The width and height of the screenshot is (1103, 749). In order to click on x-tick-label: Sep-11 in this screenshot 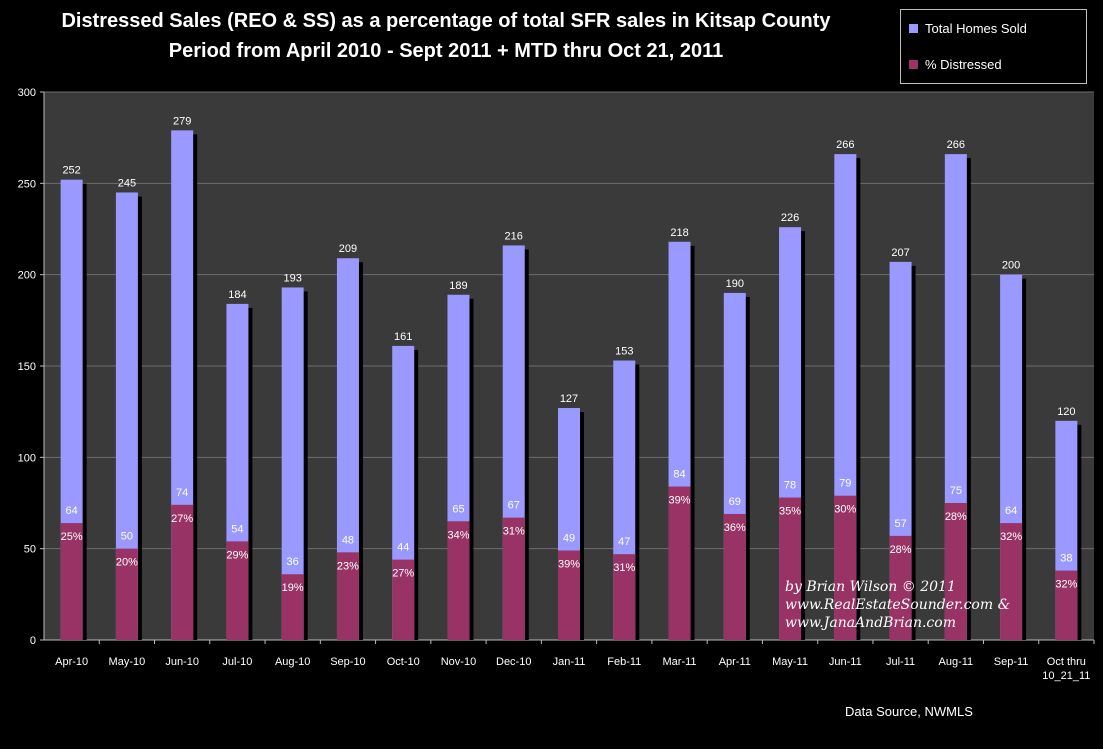, I will do `click(1011, 662)`.